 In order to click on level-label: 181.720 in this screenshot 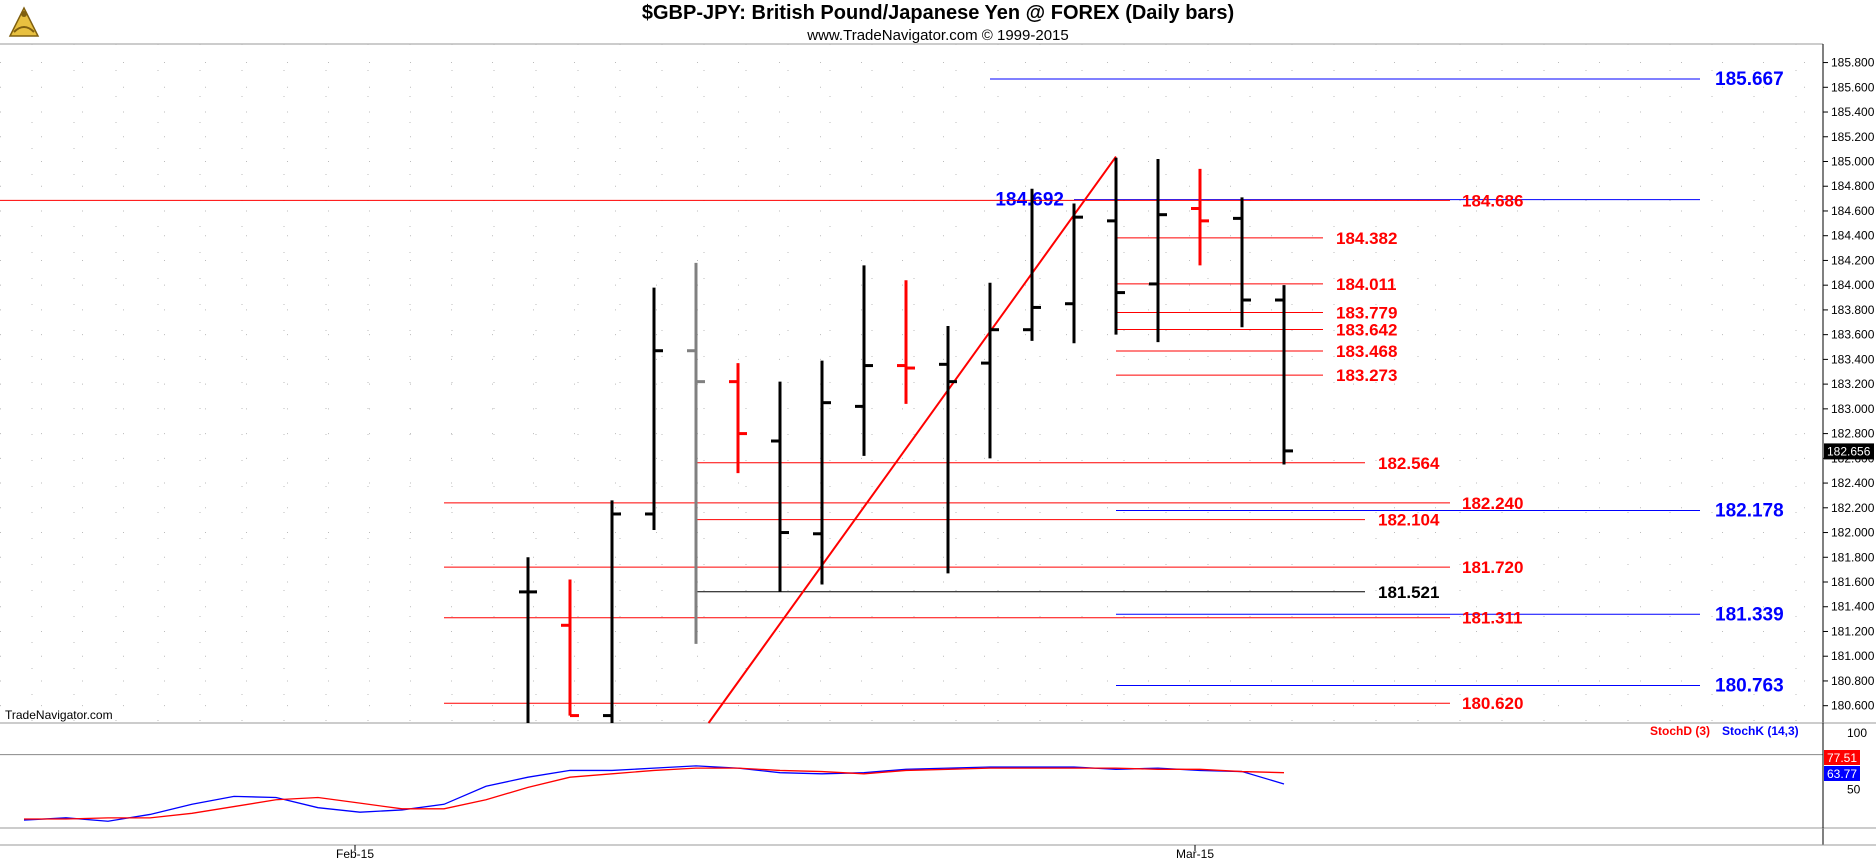, I will do `click(1492, 567)`.